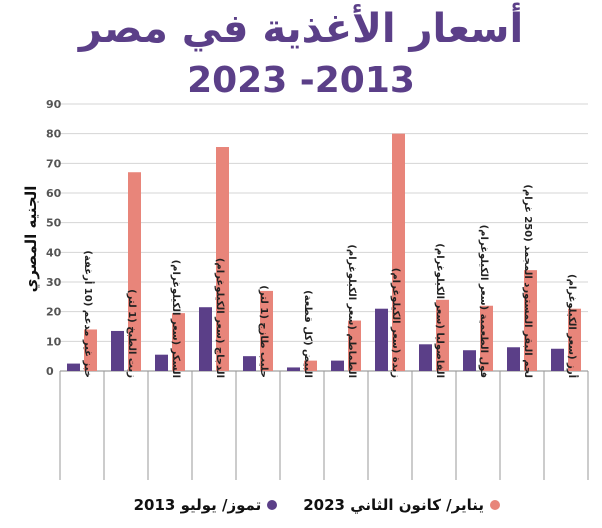 This screenshot has width=602, height=528. Describe the element at coordinates (272, 505) in the screenshot. I see `legend-swatch-2013` at that location.